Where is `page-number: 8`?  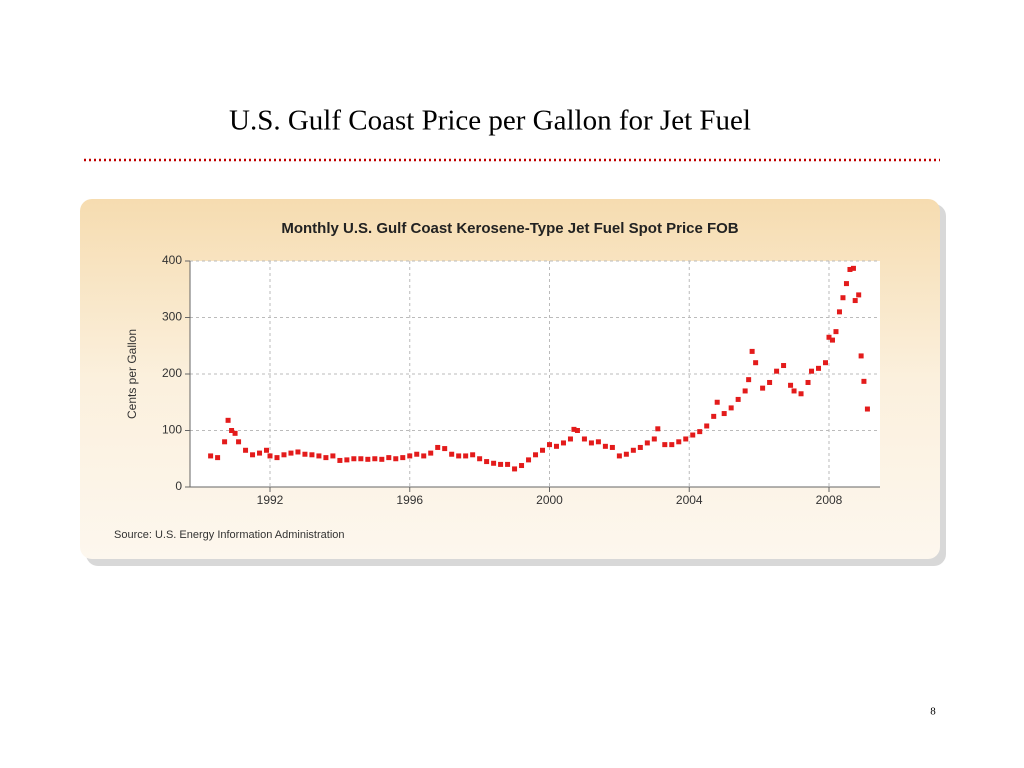 page-number: 8 is located at coordinates (933, 712).